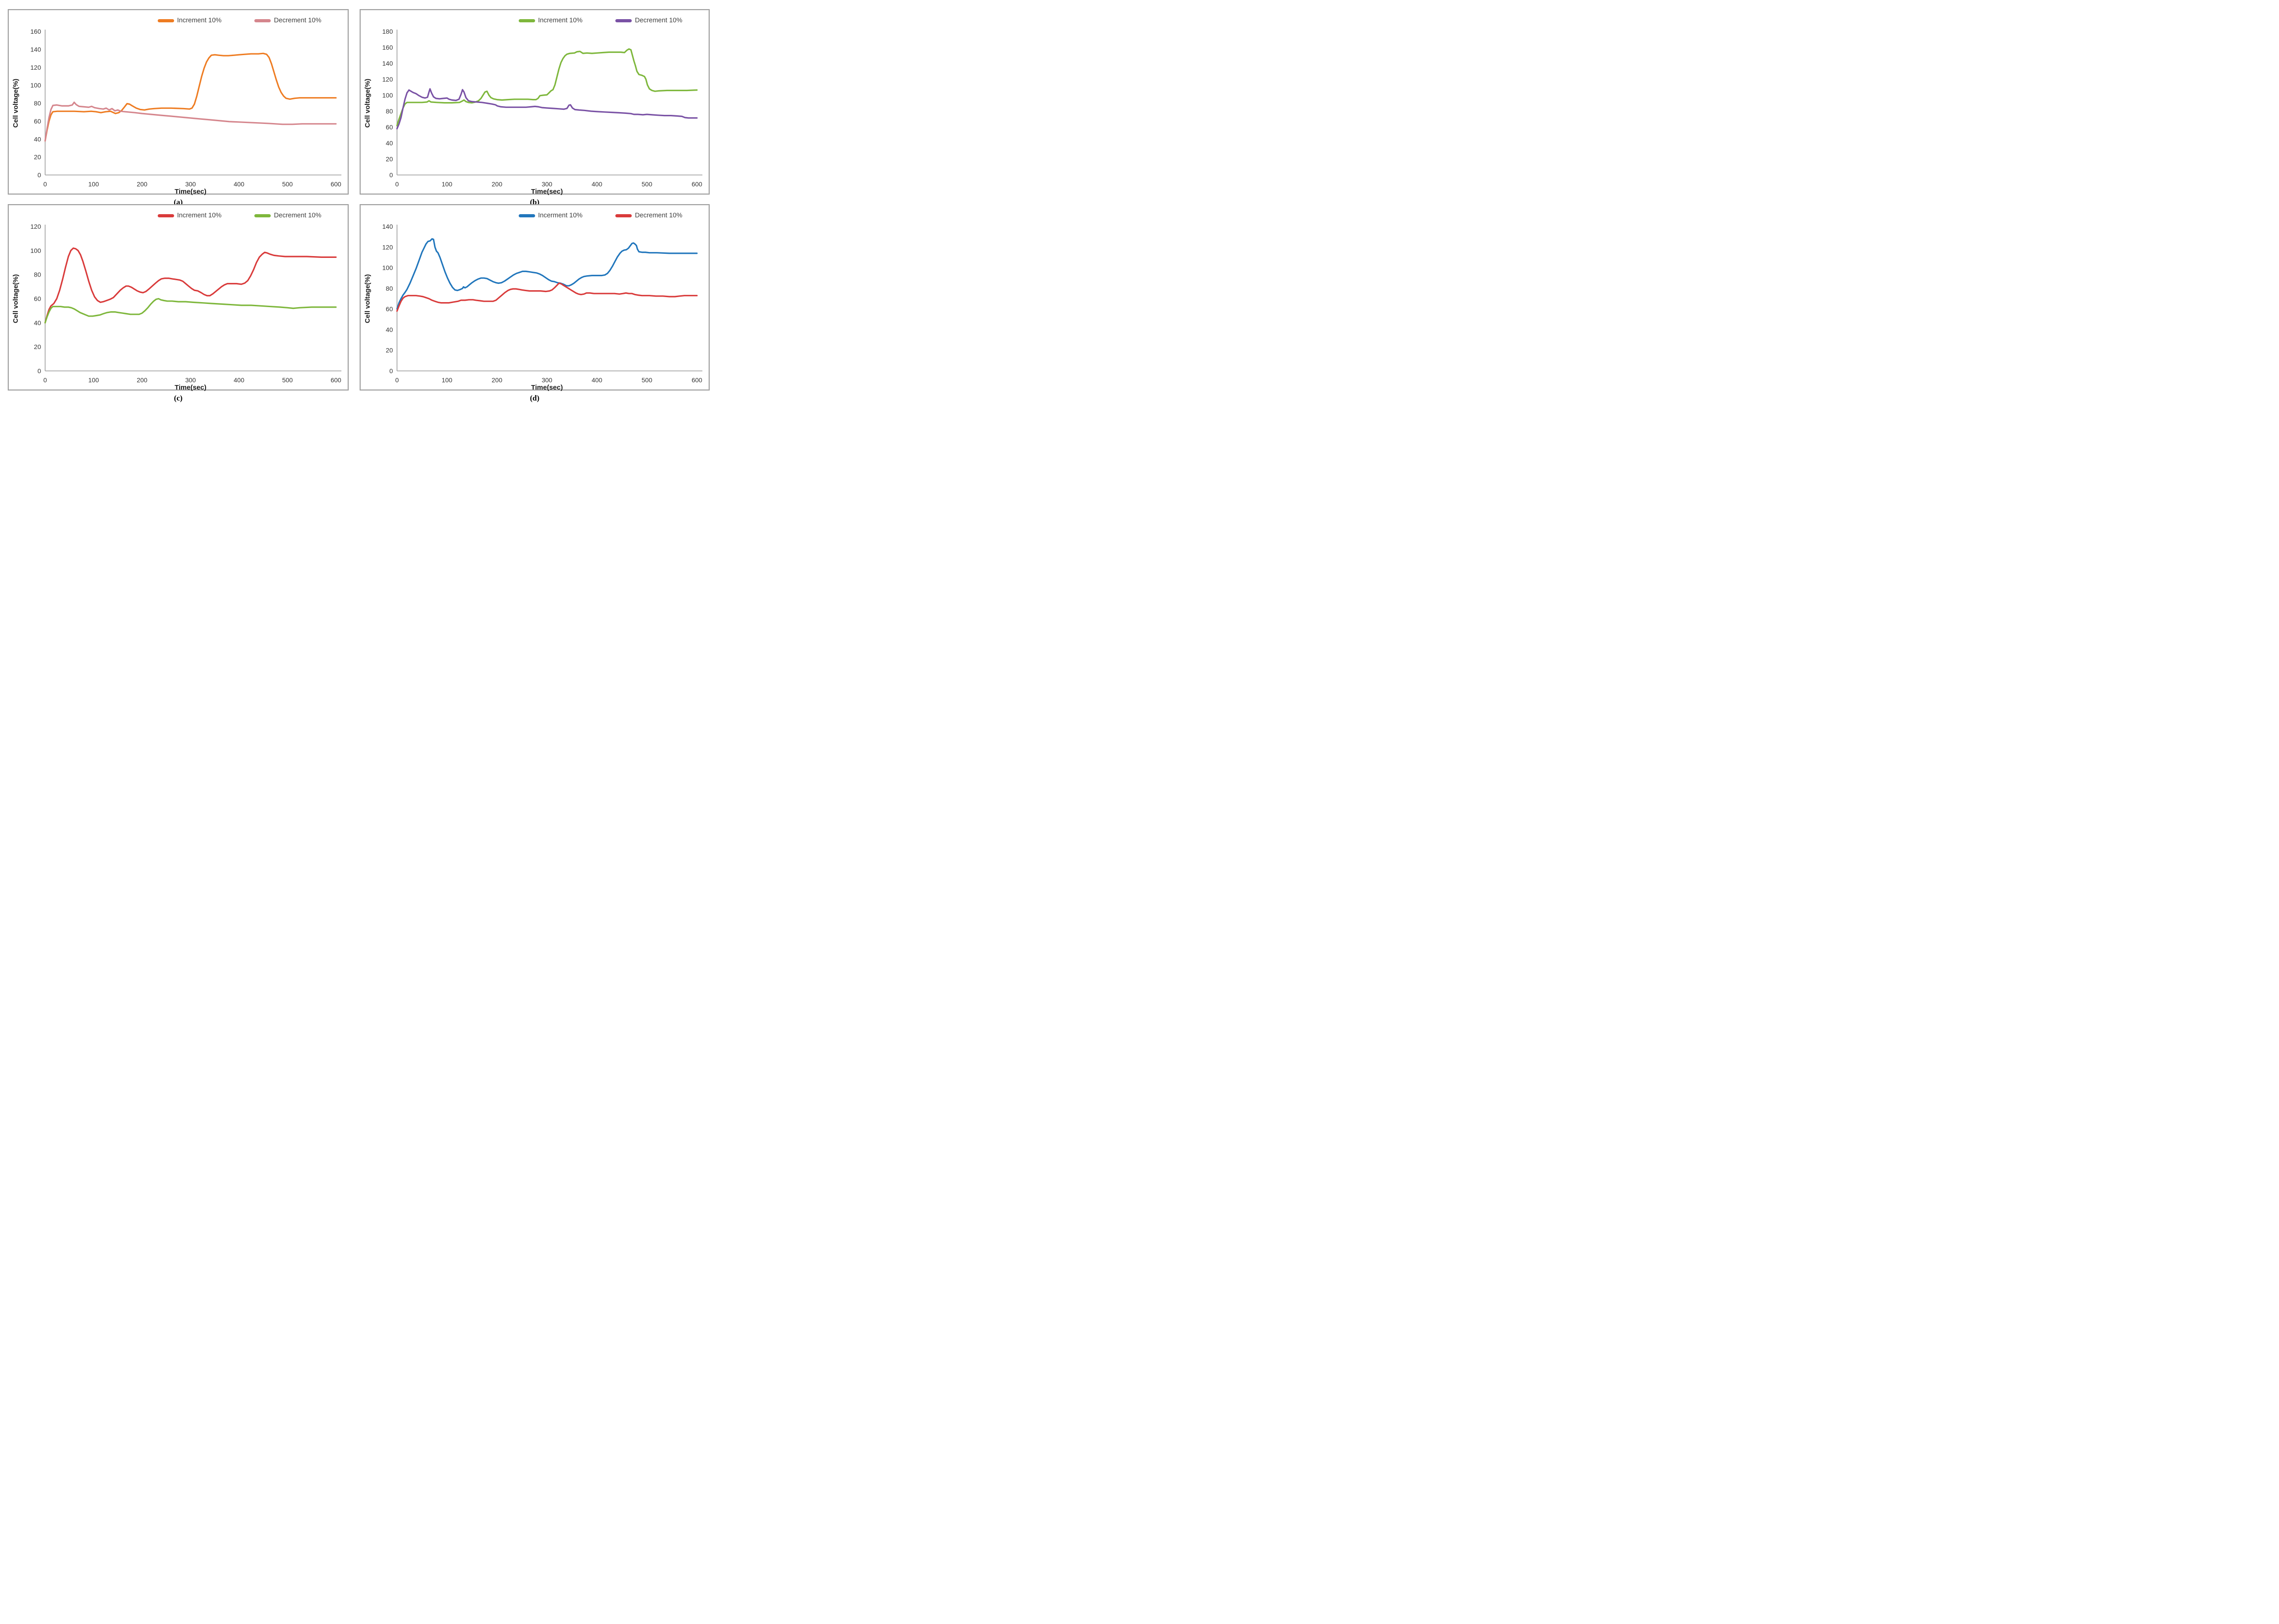  Describe the element at coordinates (560, 215) in the screenshot. I see `legend-label: Incerment 10%` at that location.